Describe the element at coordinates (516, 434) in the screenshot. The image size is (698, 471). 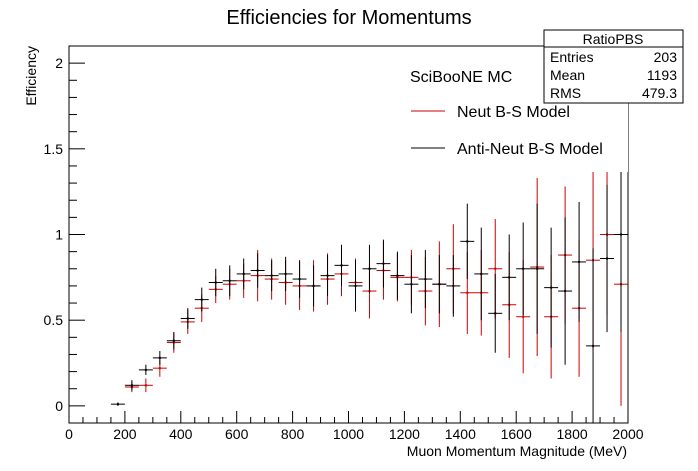
I see `x-tick-label: 1600` at that location.